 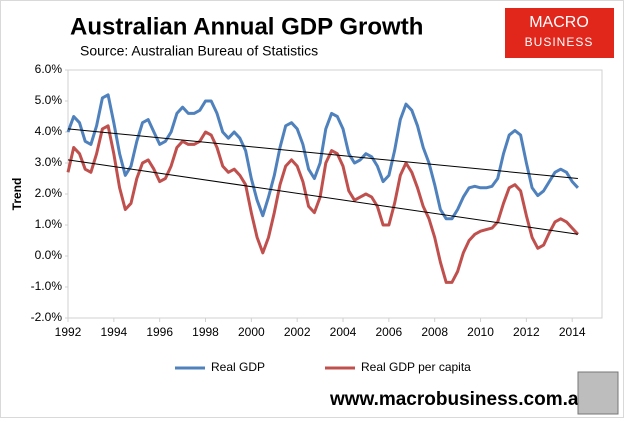 What do you see at coordinates (47, 317) in the screenshot?
I see `y-tick-label: -2.0%` at bounding box center [47, 317].